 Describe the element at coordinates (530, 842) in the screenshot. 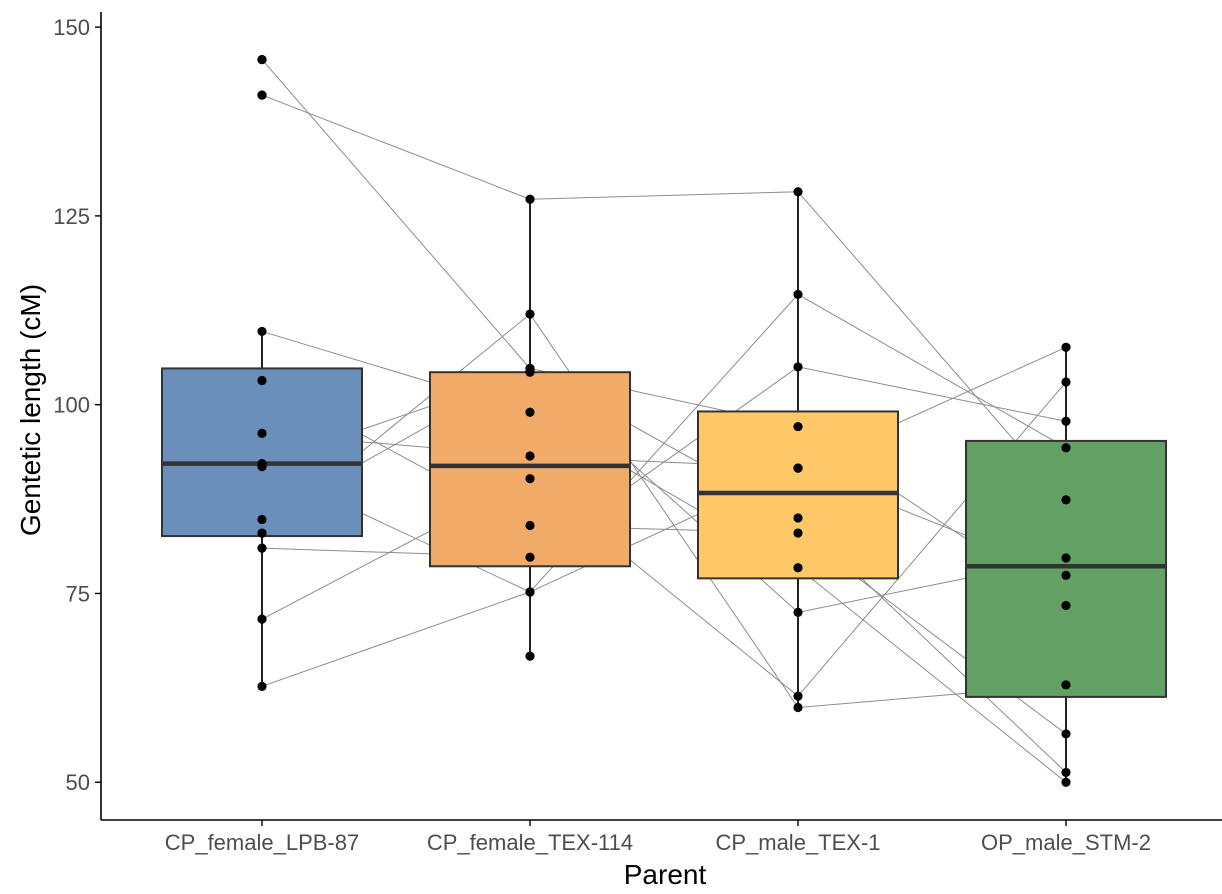

I see `x-tick-label-CP_female_TEX-114: CP_female_TEX-114` at that location.